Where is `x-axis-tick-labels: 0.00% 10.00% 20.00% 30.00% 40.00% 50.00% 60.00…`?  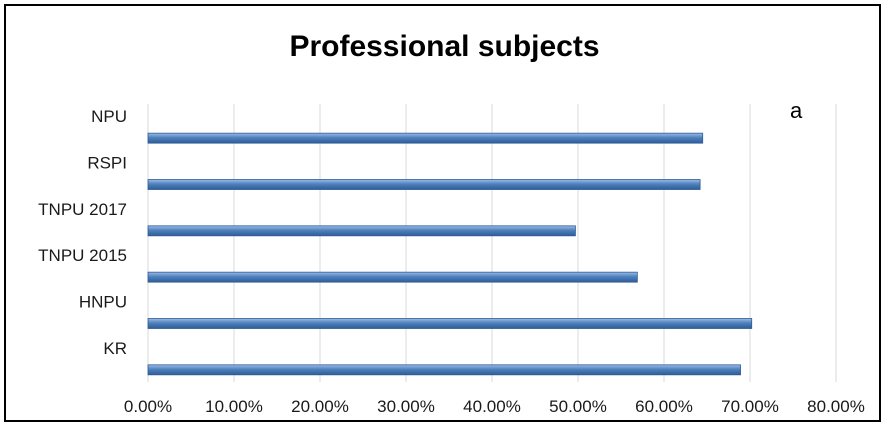
x-axis-tick-labels: 0.00% 10.00% 20.00% 30.00% 40.00% 50.00% 60.00… is located at coordinates (494, 406).